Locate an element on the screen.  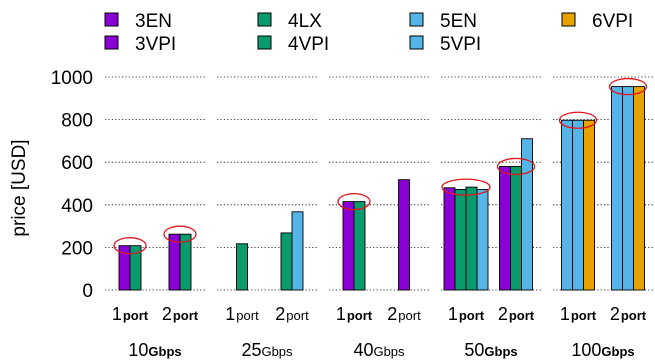
port-label-100gbps-2: 2port is located at coordinates (628, 314).